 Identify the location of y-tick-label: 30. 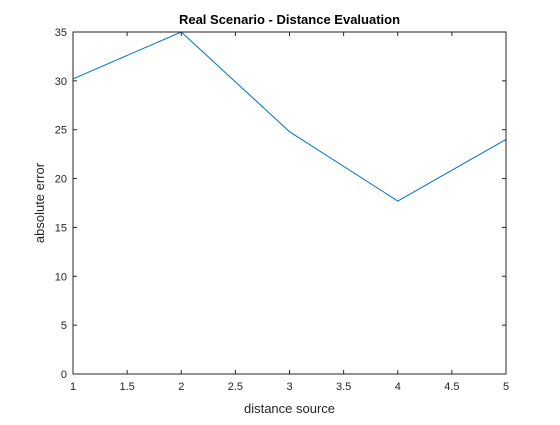
(61, 82).